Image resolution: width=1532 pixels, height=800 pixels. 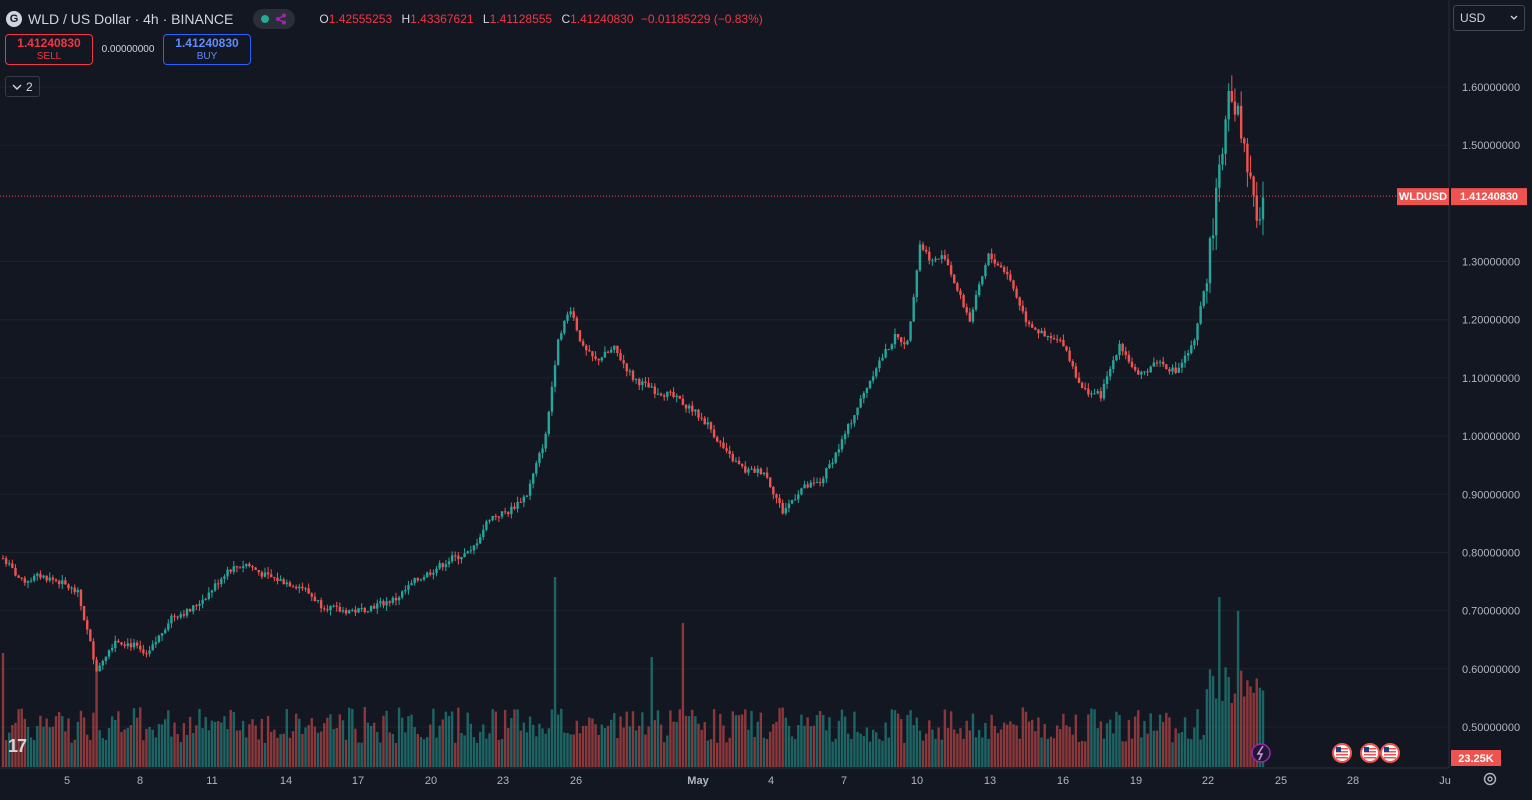 I want to click on sell-button: 1.41240830 SELL, so click(x=49, y=49).